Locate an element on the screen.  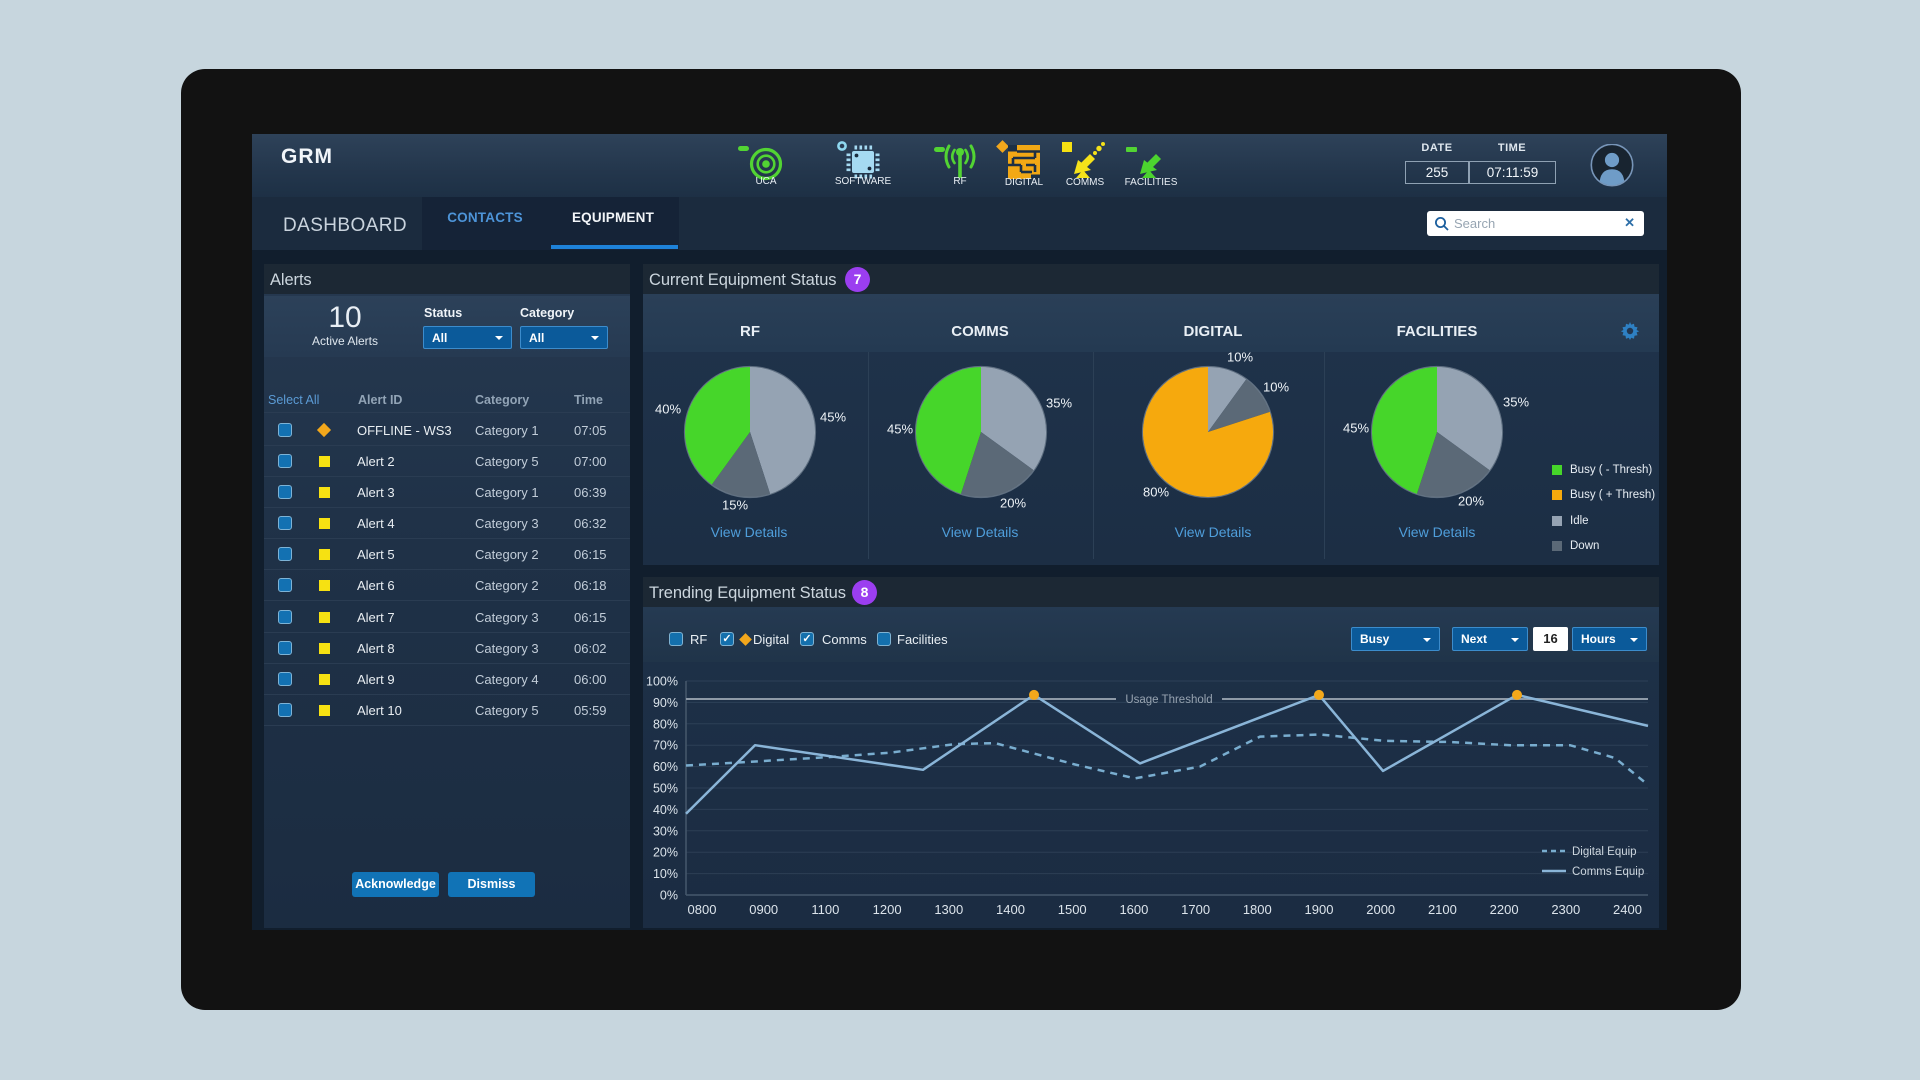
svg-text: 1200 is located at coordinates (887, 909).